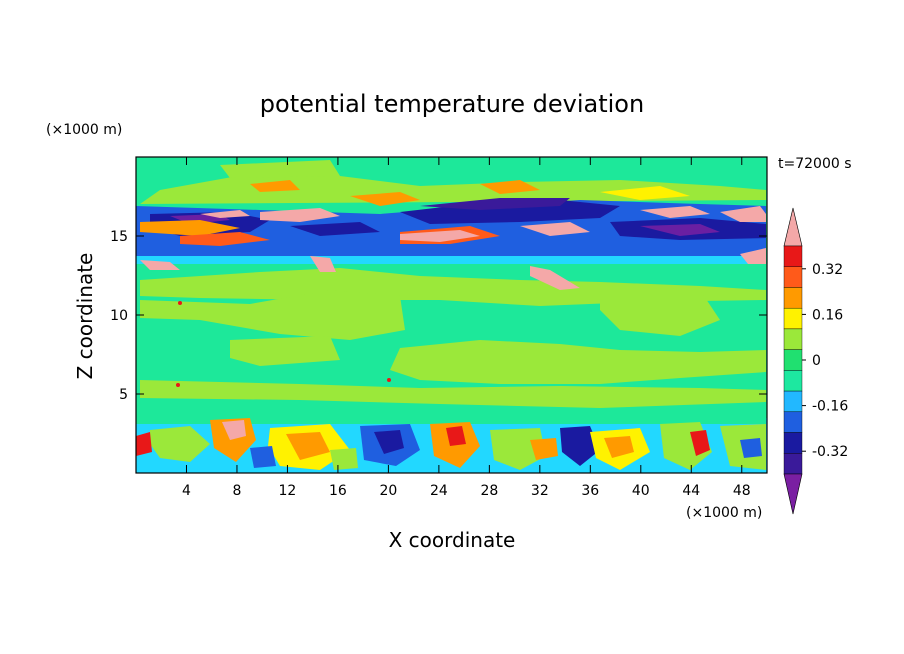 The width and height of the screenshot is (904, 654). Describe the element at coordinates (288, 491) in the screenshot. I see `x-tick-label: 12` at that location.